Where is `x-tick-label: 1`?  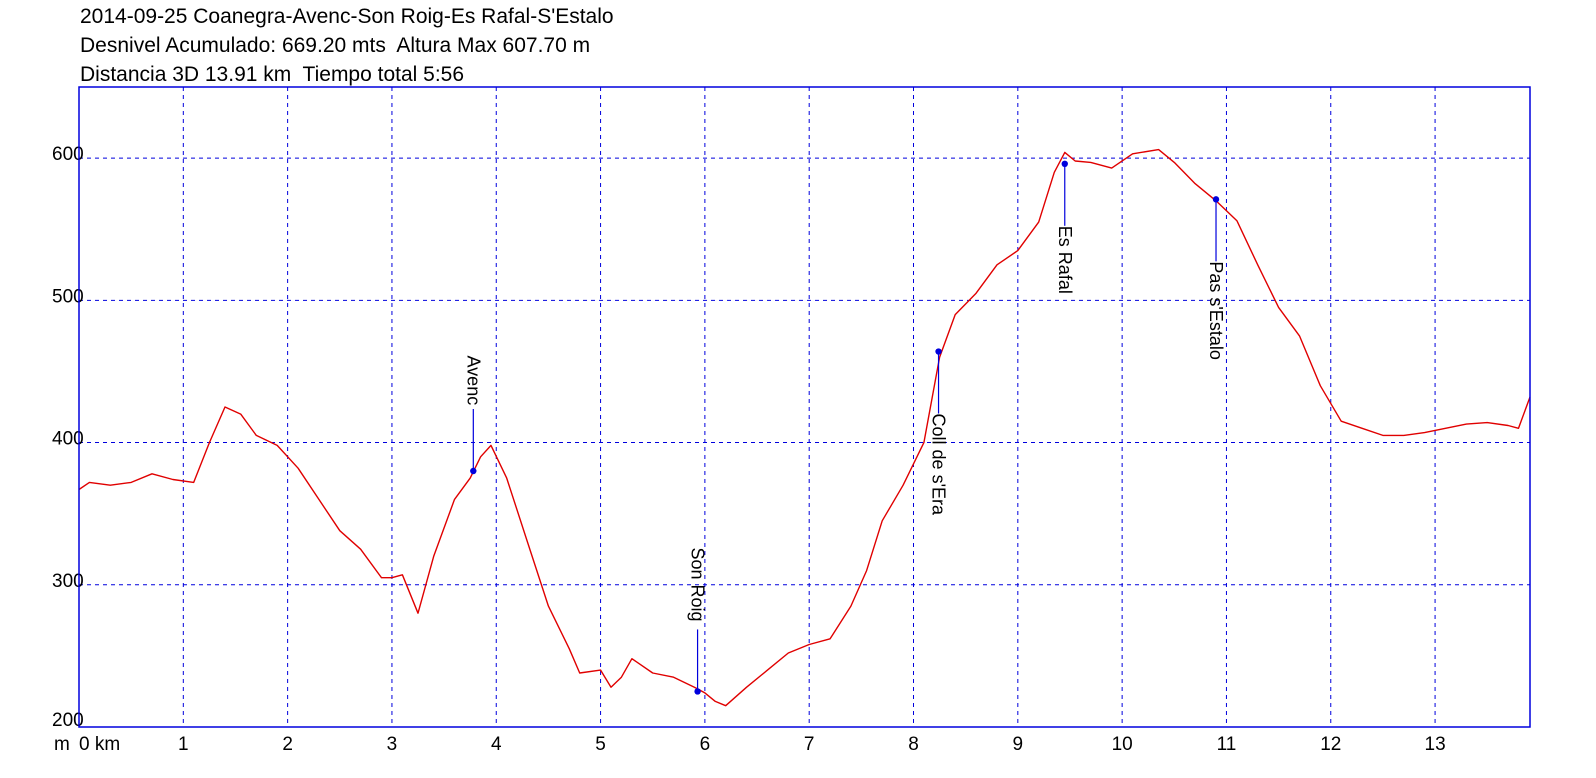 x-tick-label: 1 is located at coordinates (183, 744).